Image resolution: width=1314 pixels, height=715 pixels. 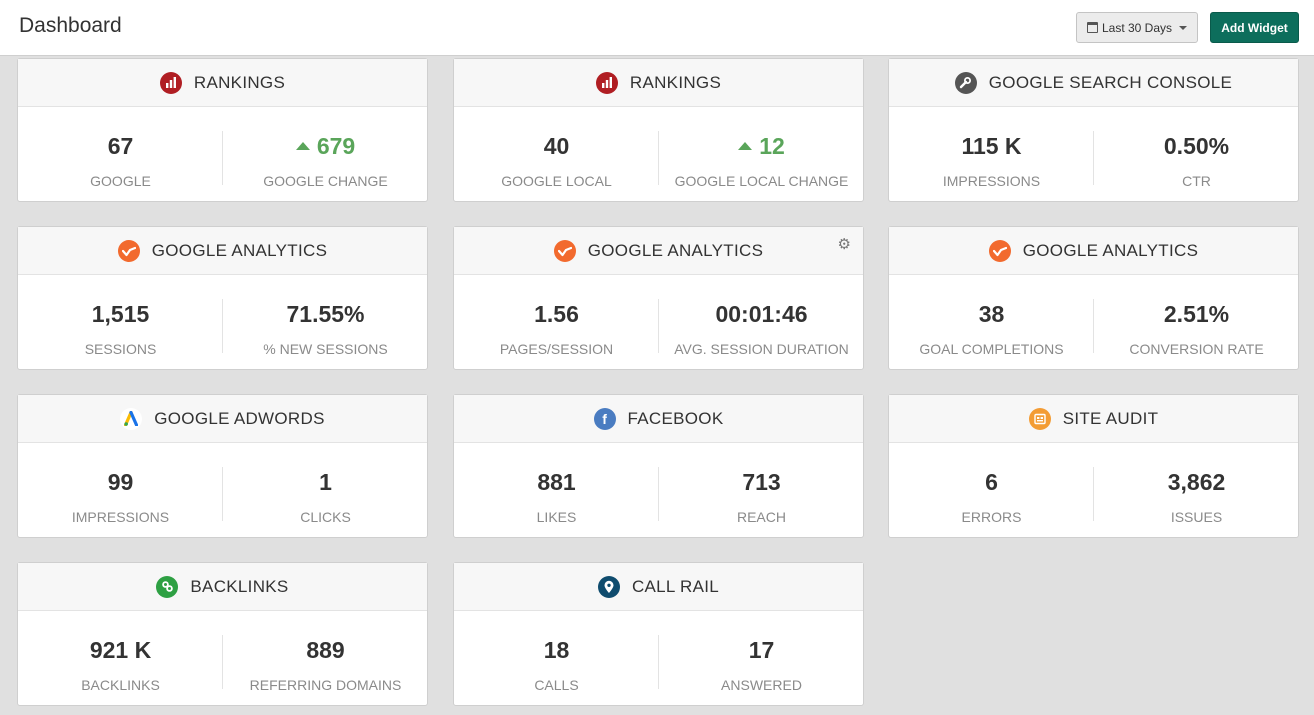 What do you see at coordinates (222, 419) in the screenshot?
I see `widget-header: GOOGLE ADWORDS` at bounding box center [222, 419].